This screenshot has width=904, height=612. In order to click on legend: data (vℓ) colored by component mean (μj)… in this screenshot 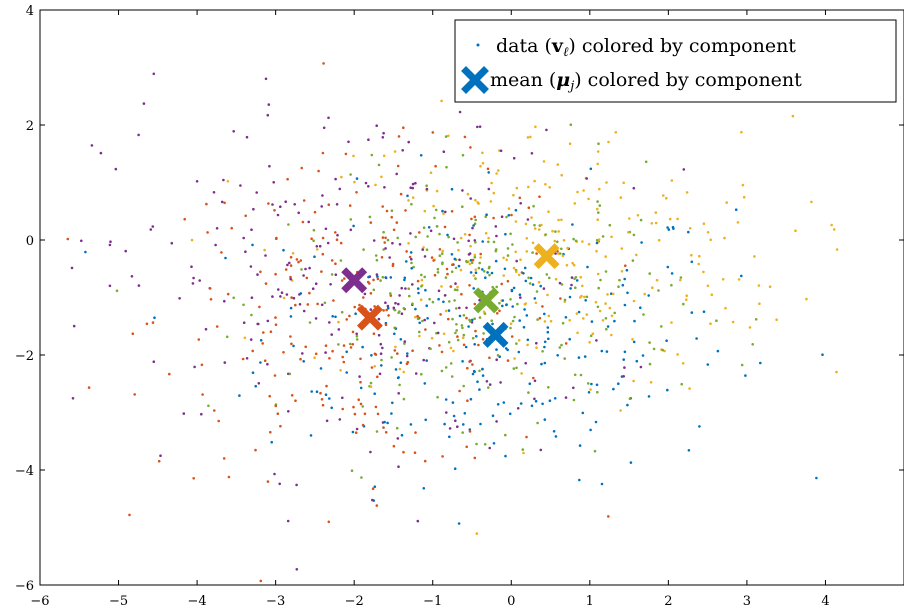, I will do `click(675, 61)`.